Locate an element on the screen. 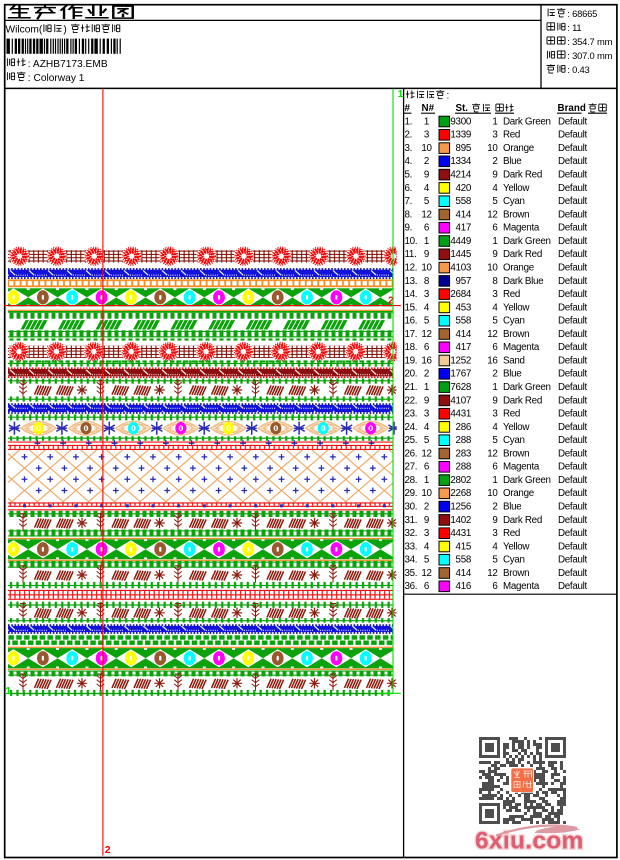 The height and width of the screenshot is (860, 620). svg-text: Dark Red is located at coordinates (522, 175).